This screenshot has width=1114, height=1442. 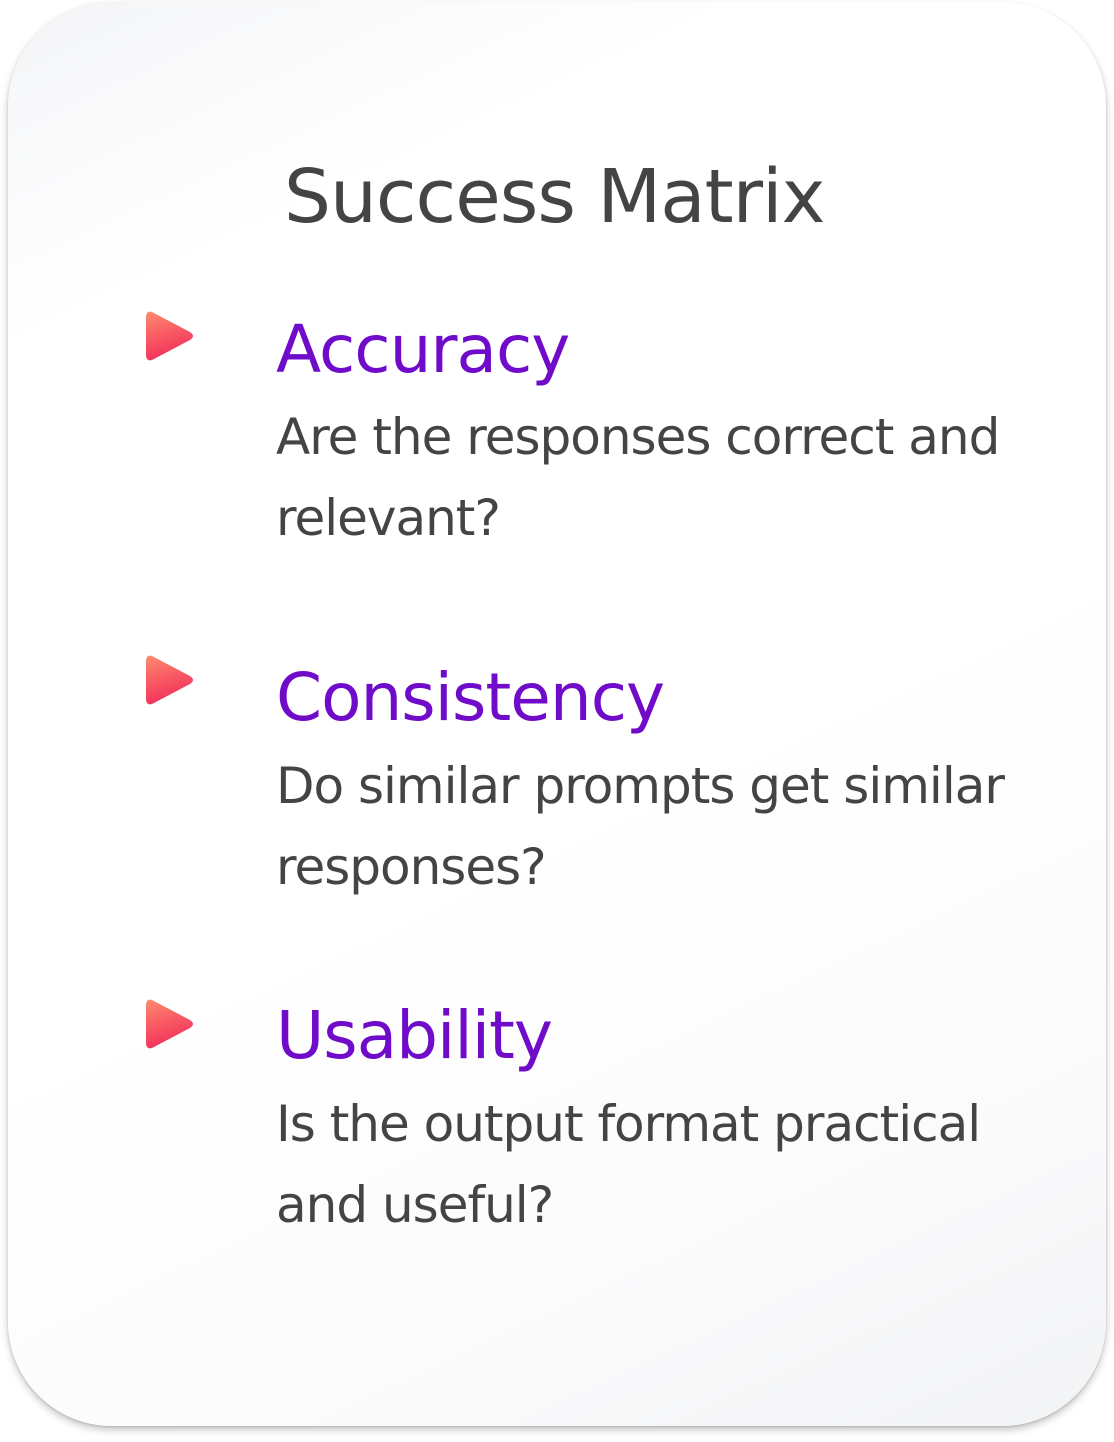 I want to click on card-title: Success Matrix, so click(x=554, y=197).